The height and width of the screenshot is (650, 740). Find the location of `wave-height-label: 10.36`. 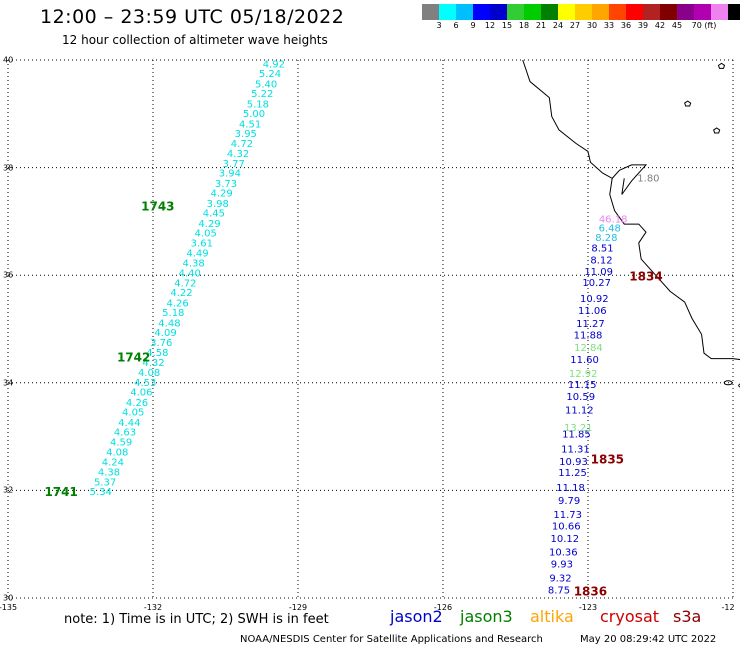

wave-height-label: 10.36 is located at coordinates (563, 552).